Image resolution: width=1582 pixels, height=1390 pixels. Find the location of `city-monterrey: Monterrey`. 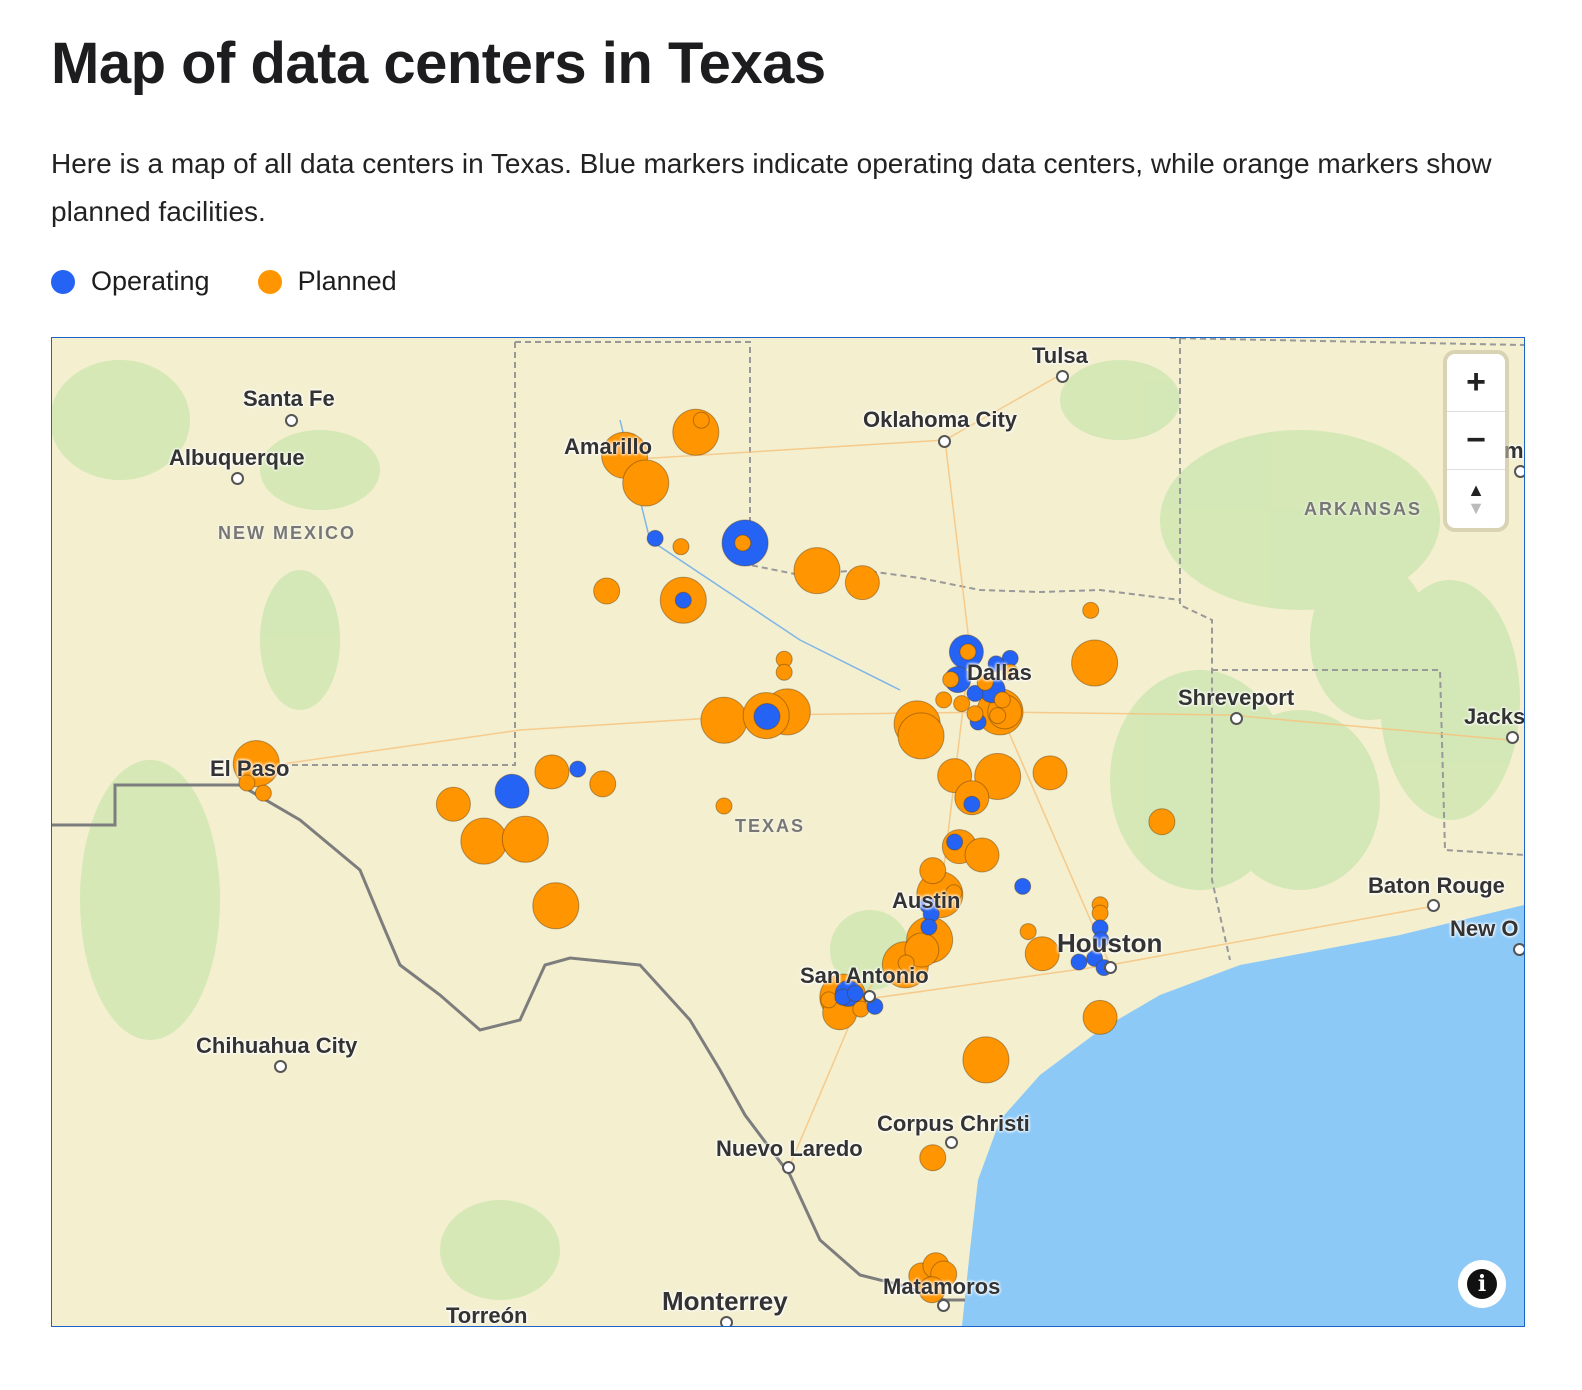

city-monterrey: Monterrey is located at coordinates (725, 1301).